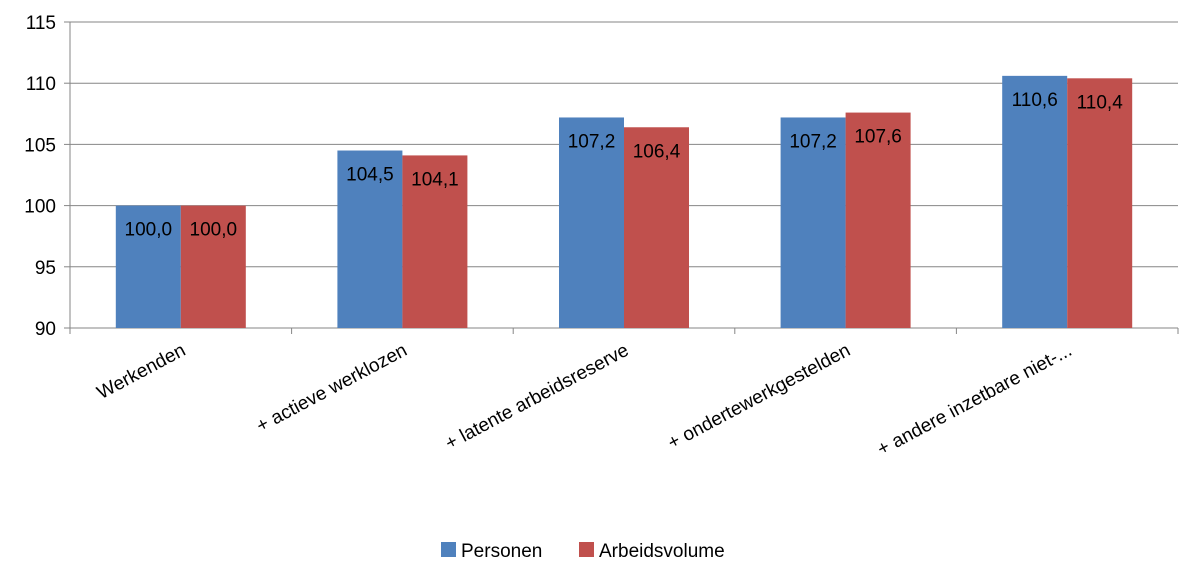 The image size is (1196, 577). Describe the element at coordinates (1035, 100) in the screenshot. I see `data-label: 110,6` at that location.